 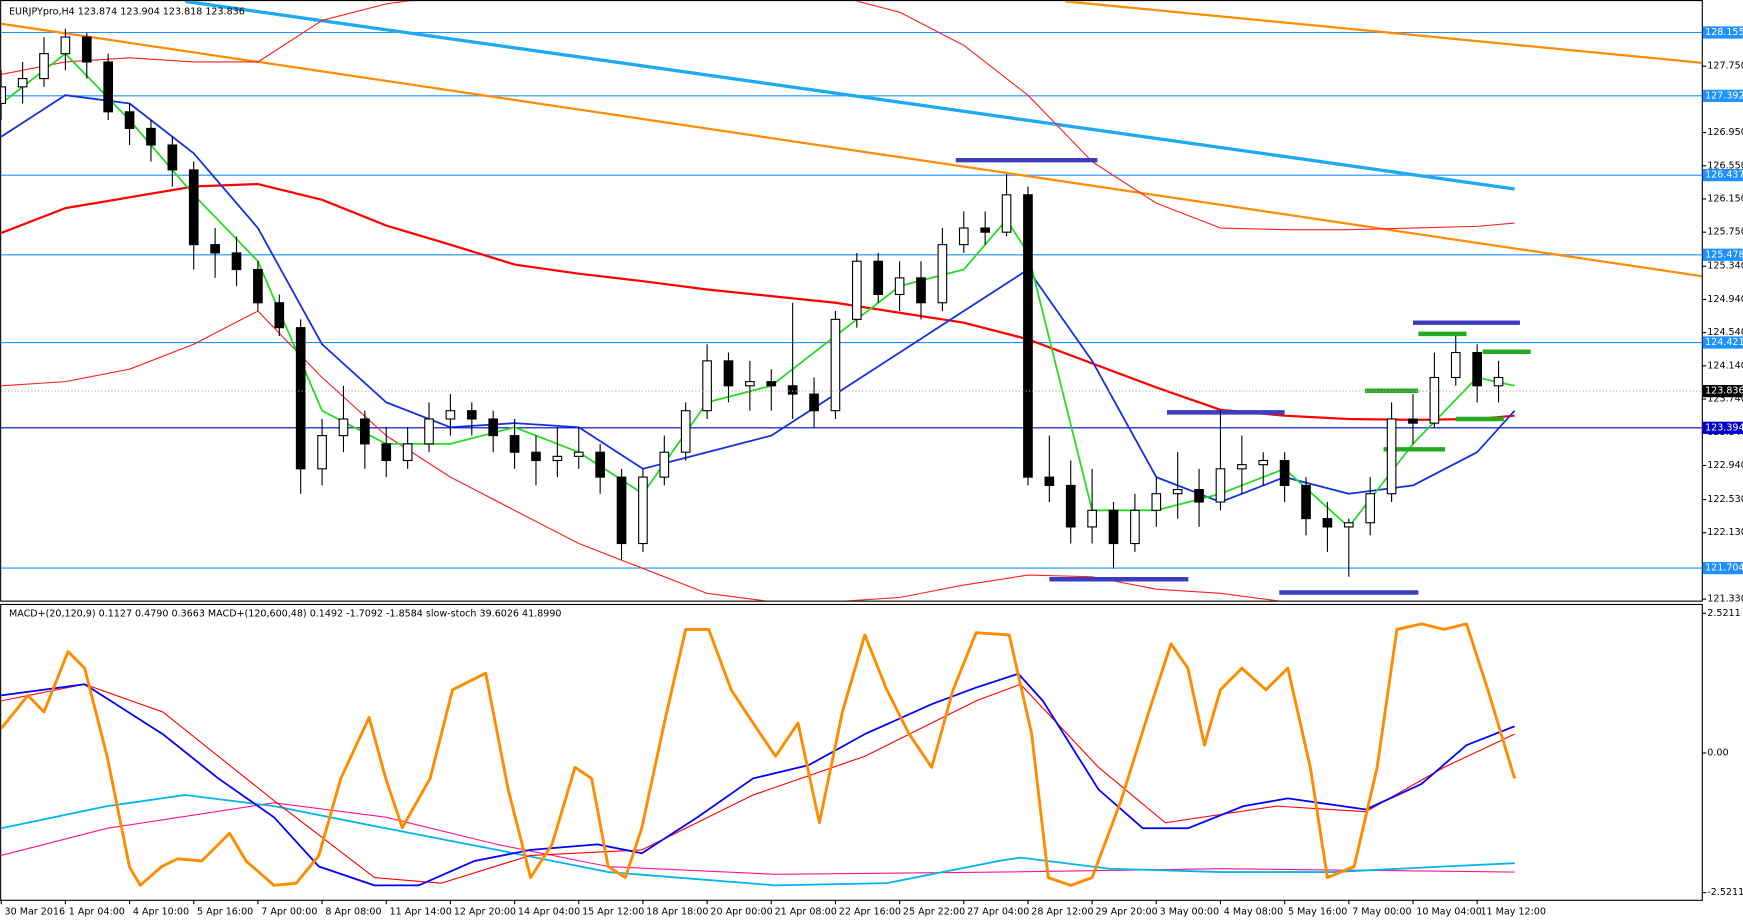 What do you see at coordinates (1189, 911) in the screenshot?
I see `x-tick-label: 3 May 00:00` at bounding box center [1189, 911].